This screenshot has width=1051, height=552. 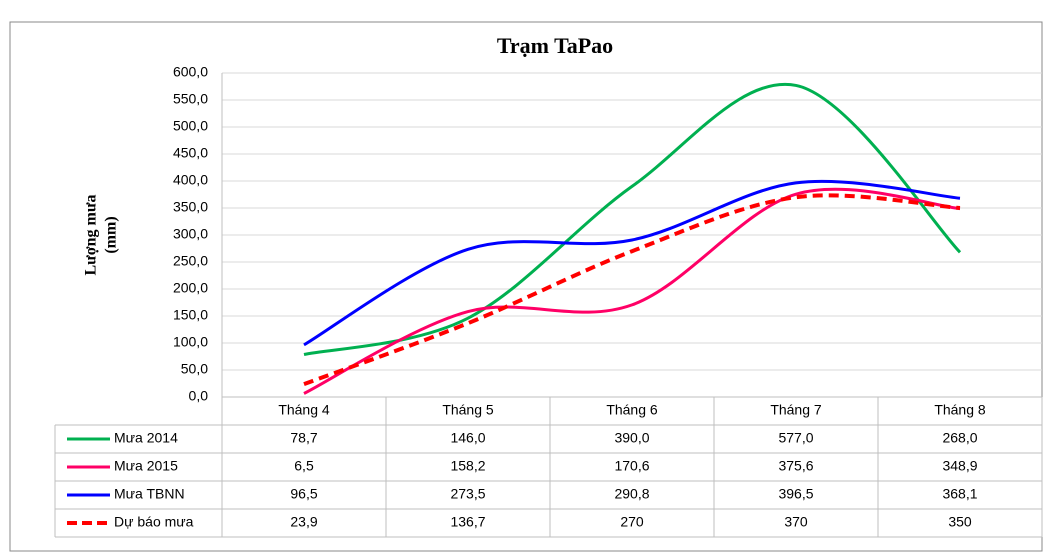 What do you see at coordinates (632, 410) in the screenshot?
I see `x-tick-label: Tháng 6` at bounding box center [632, 410].